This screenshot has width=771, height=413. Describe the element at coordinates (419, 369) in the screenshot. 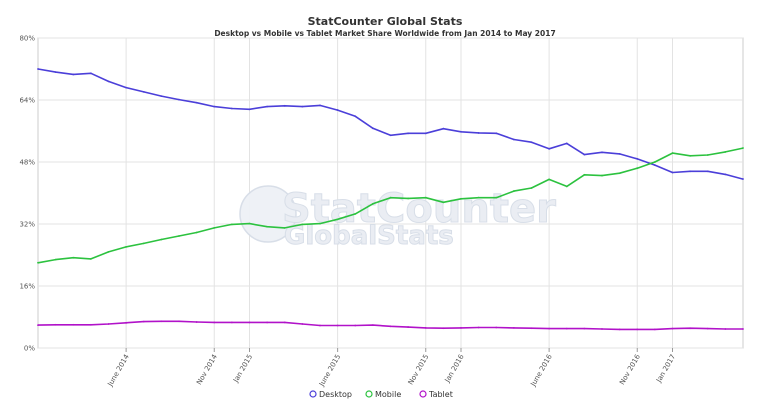

I see `x-tick-label: Nov 2015` at that location.